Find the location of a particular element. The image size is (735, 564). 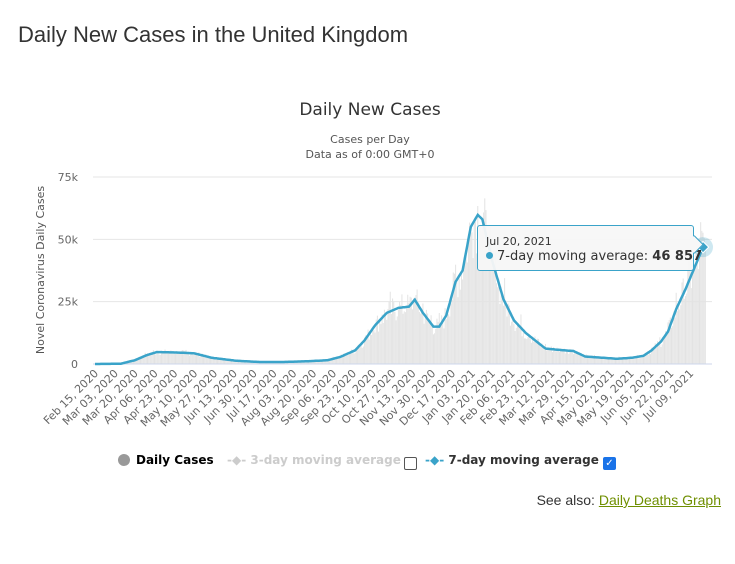

daily-deaths-link: Daily Deaths Graph is located at coordinates (659, 500).